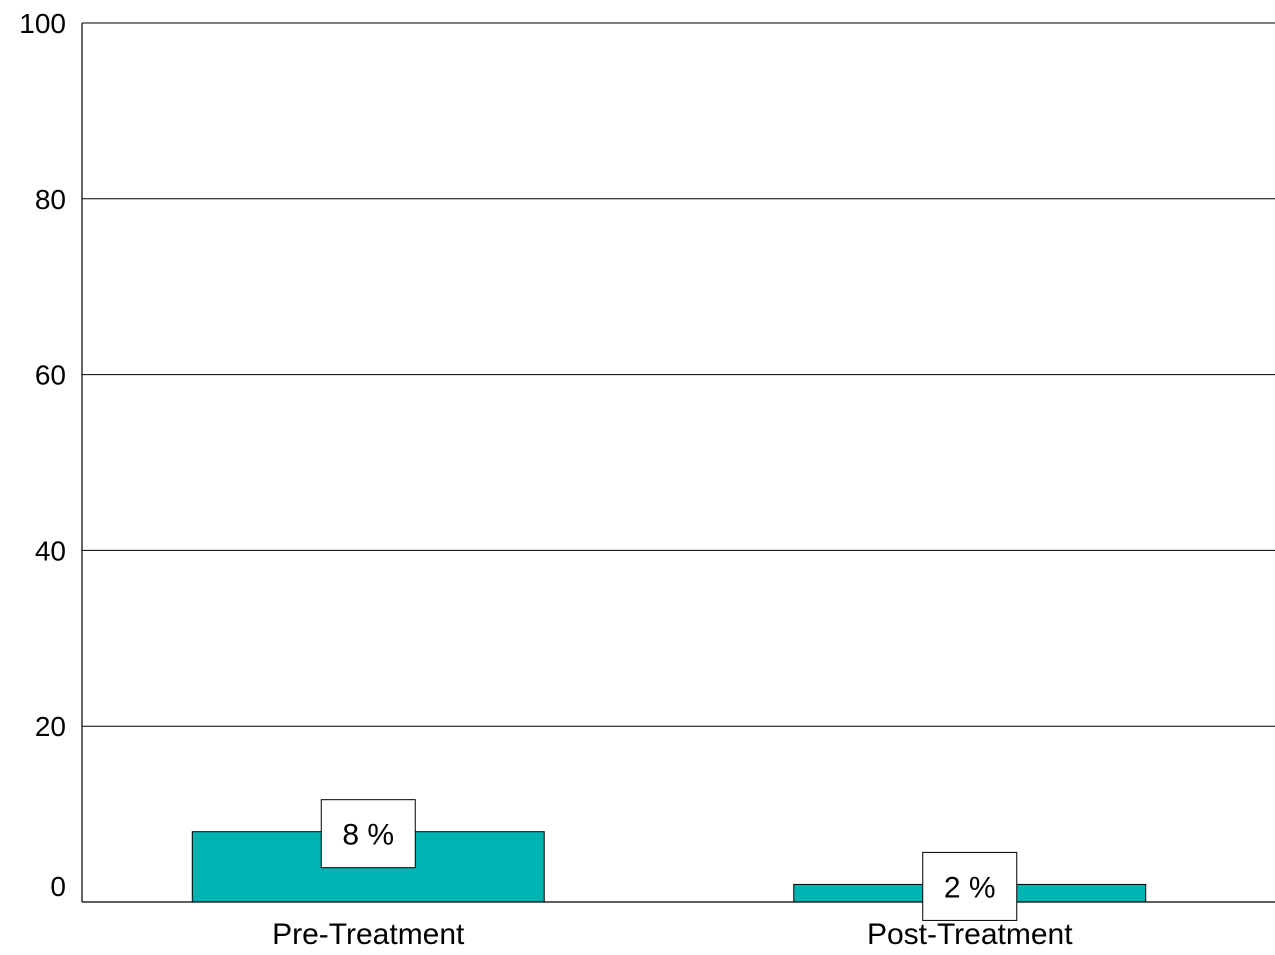 The image size is (1275, 955). I want to click on x-category-label: Pre-Treatment, so click(368, 934).